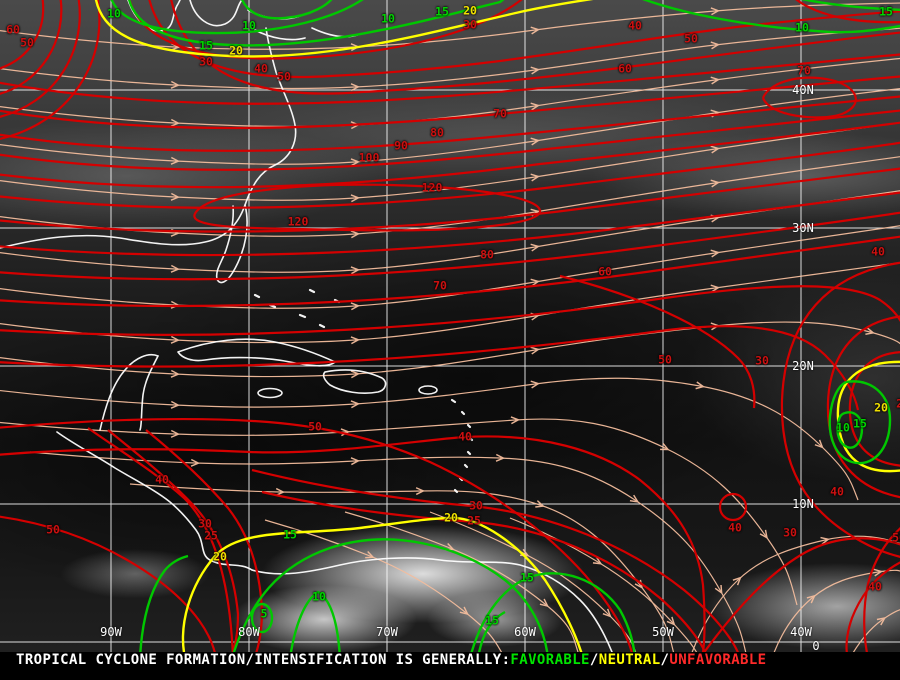 The image size is (900, 680). What do you see at coordinates (264, 613) in the screenshot?
I see `shear-contour-label: 5` at bounding box center [264, 613].